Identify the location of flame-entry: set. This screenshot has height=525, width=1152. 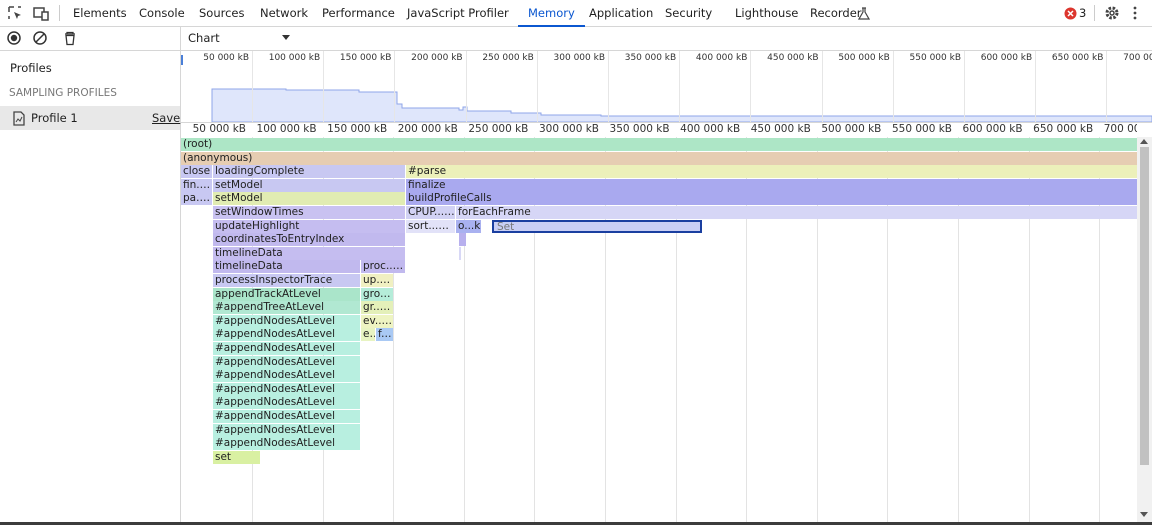
(236, 457).